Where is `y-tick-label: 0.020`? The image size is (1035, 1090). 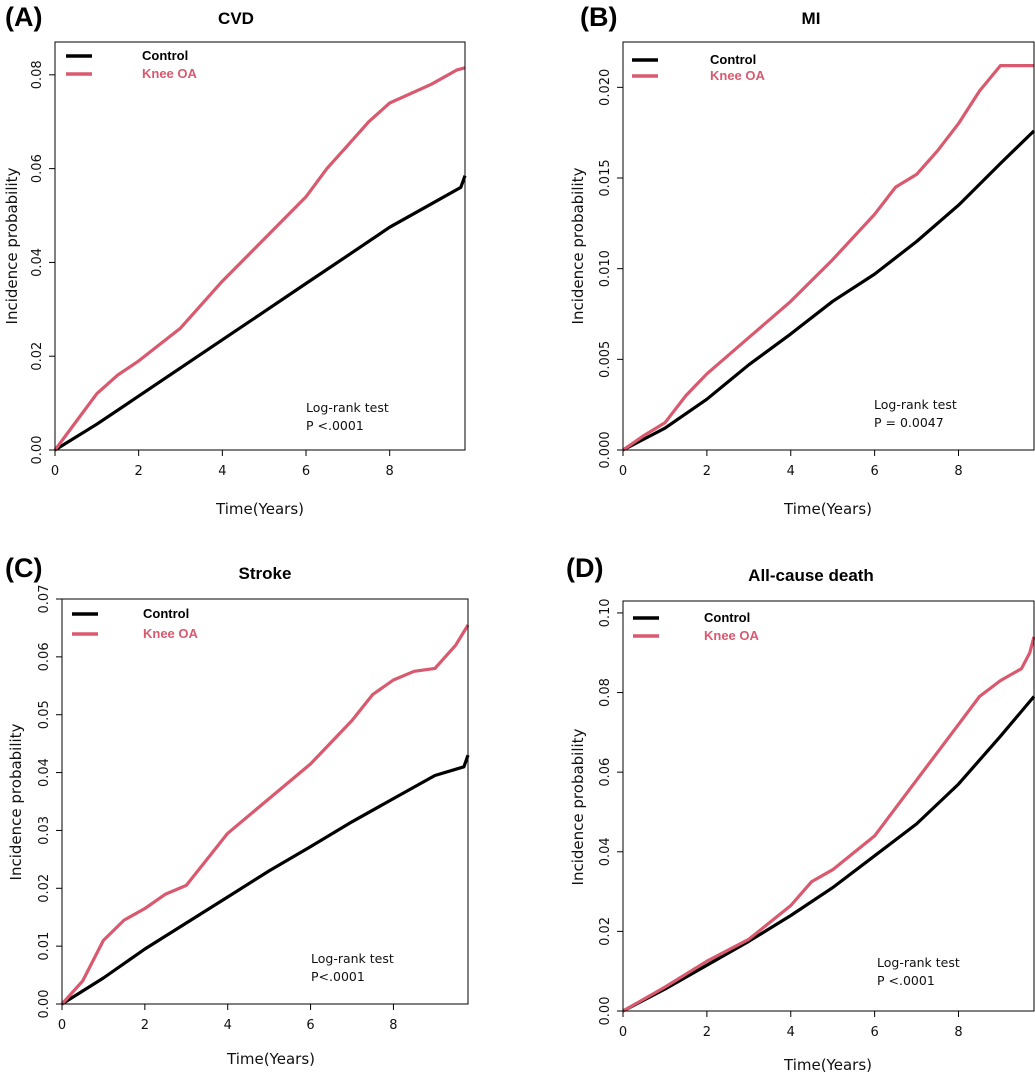 y-tick-label: 0.020 is located at coordinates (605, 87).